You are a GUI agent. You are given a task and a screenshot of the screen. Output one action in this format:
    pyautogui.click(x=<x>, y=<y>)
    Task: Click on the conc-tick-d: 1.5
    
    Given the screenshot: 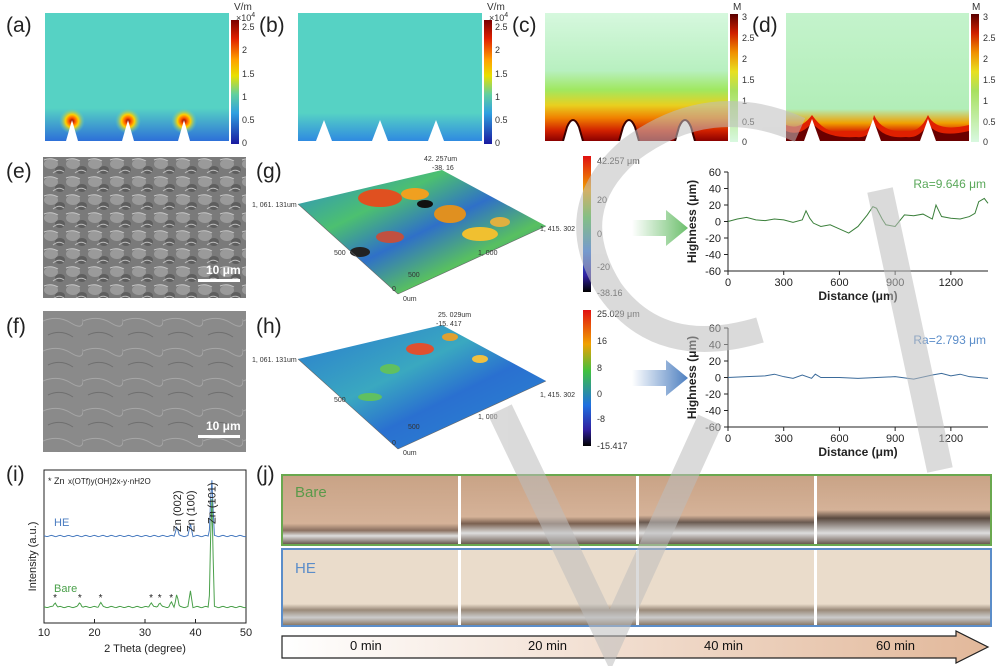 What is the action you would take?
    pyautogui.click(x=989, y=80)
    